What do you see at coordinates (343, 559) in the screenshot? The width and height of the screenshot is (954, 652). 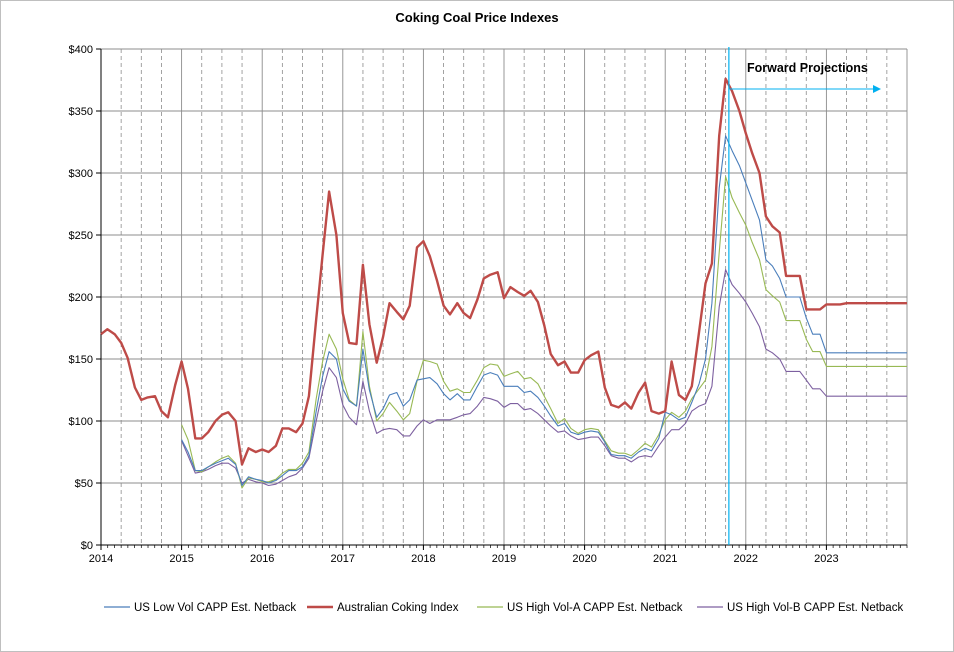 I see `x-tick-label: 2017` at bounding box center [343, 559].